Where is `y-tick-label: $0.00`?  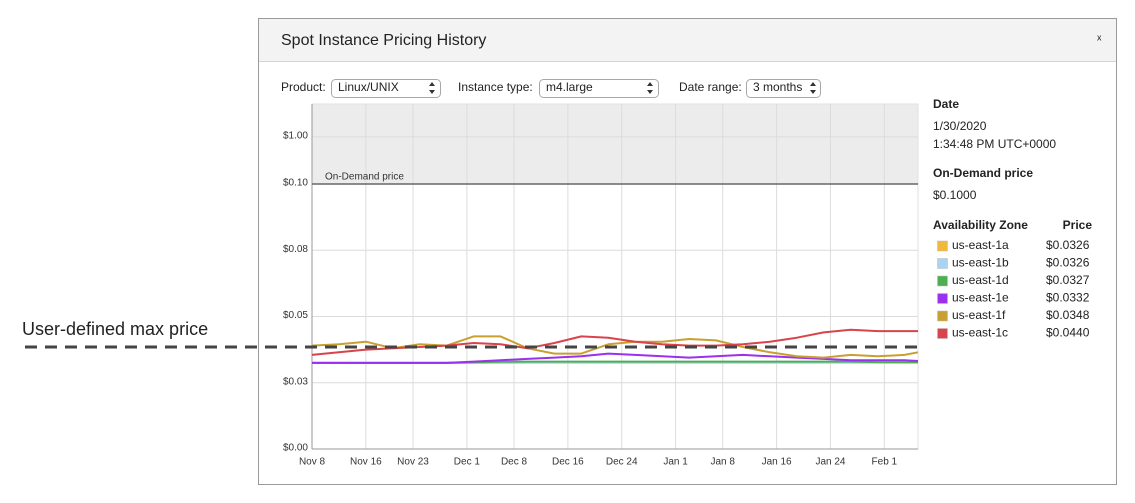 y-tick-label: $0.00 is located at coordinates (295, 448).